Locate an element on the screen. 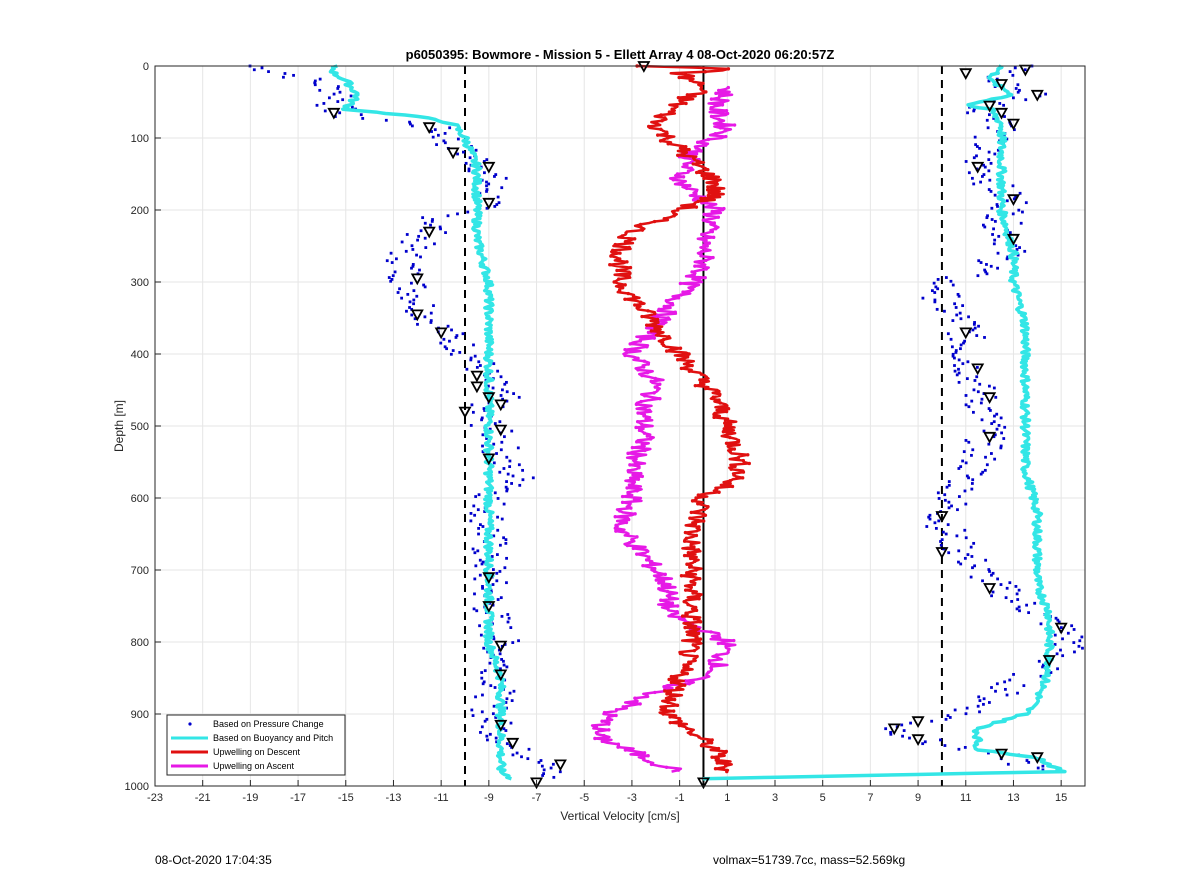  legend-label-pressure: Based on Pressure Change is located at coordinates (268, 724).